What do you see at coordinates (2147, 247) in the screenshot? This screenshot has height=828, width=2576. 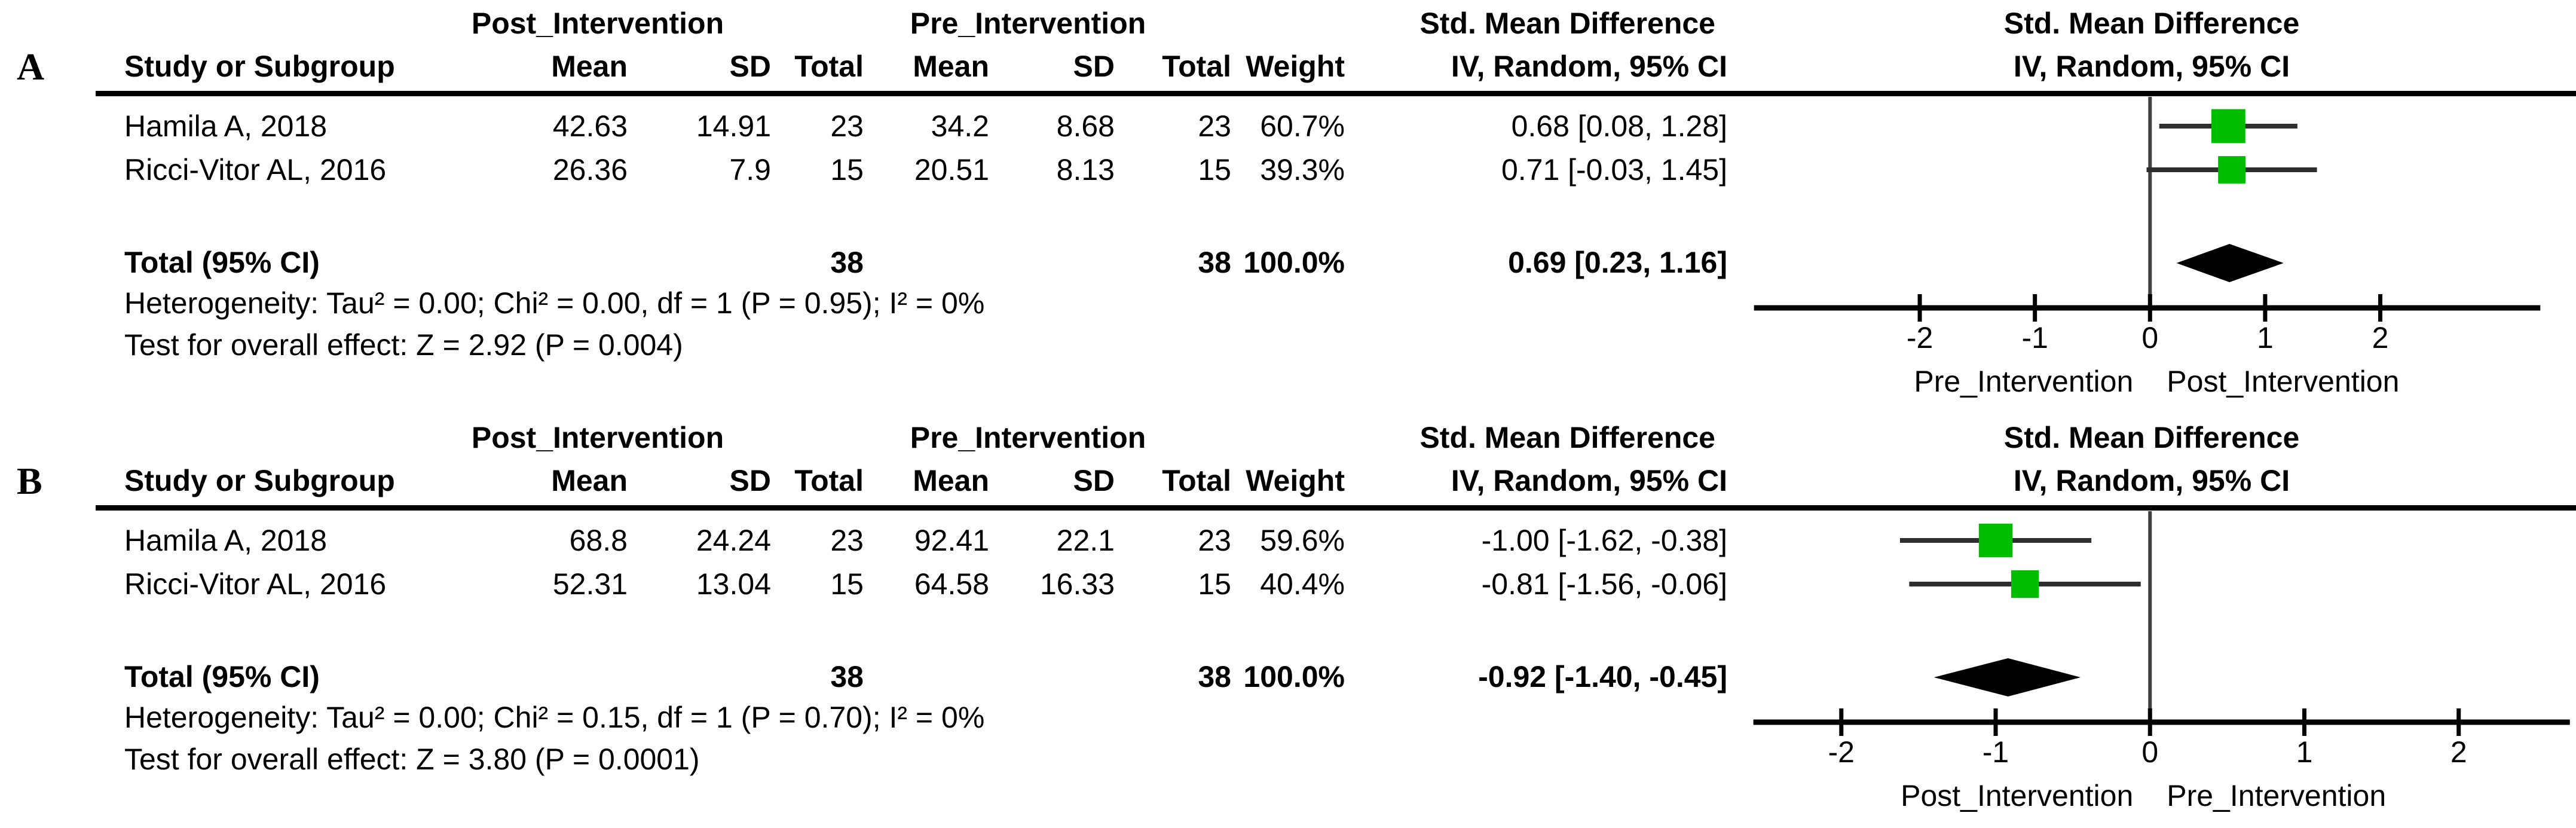 I see `forest-plot-a: -2 -1 0 1 2 Pre_Intervention Post_Intervention` at bounding box center [2147, 247].